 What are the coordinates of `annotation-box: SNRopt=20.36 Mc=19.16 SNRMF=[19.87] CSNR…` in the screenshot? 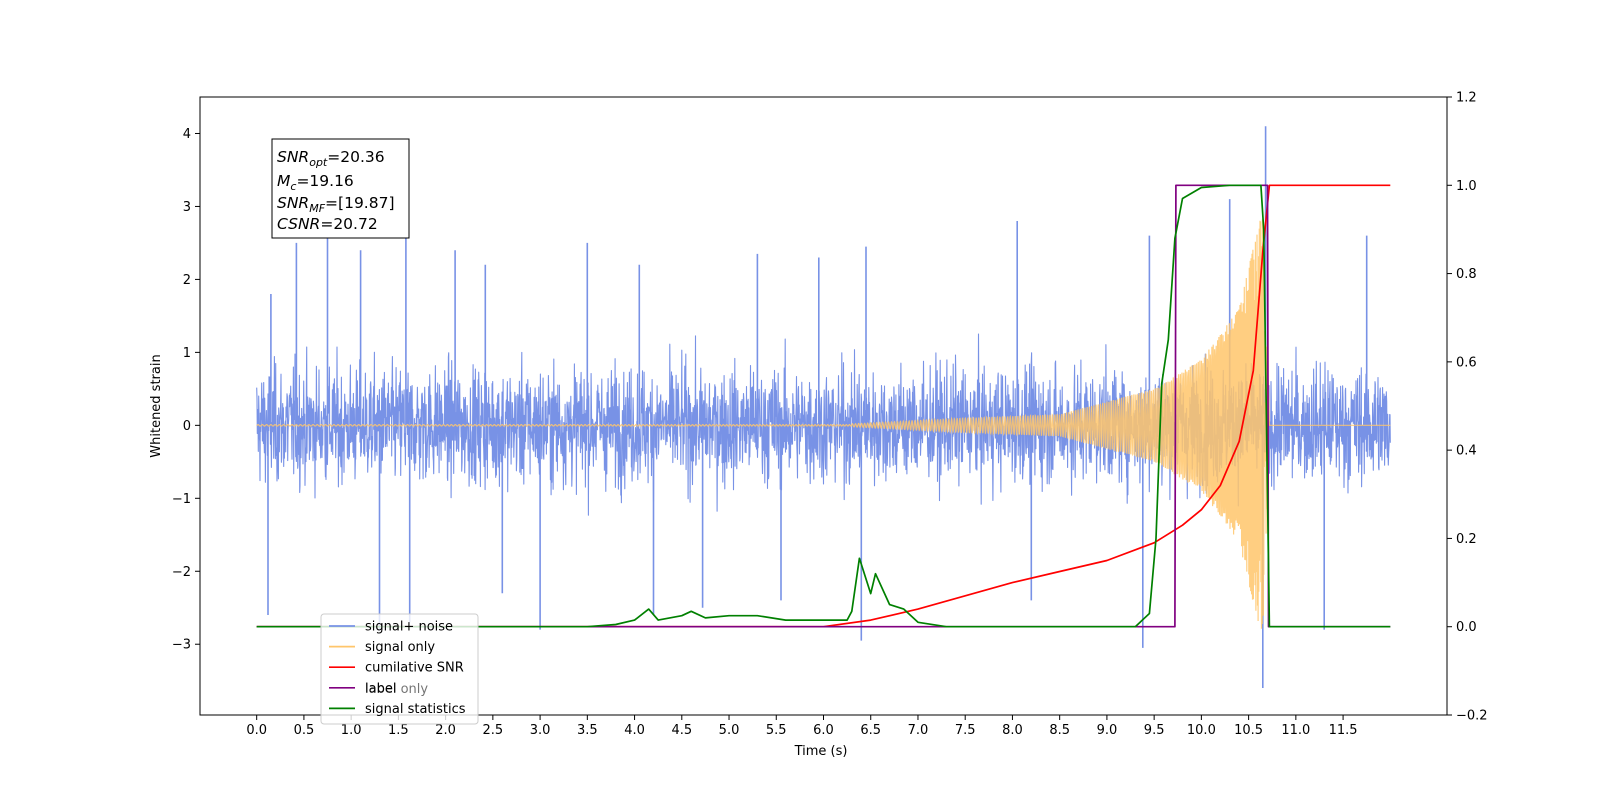 It's located at (340, 188).